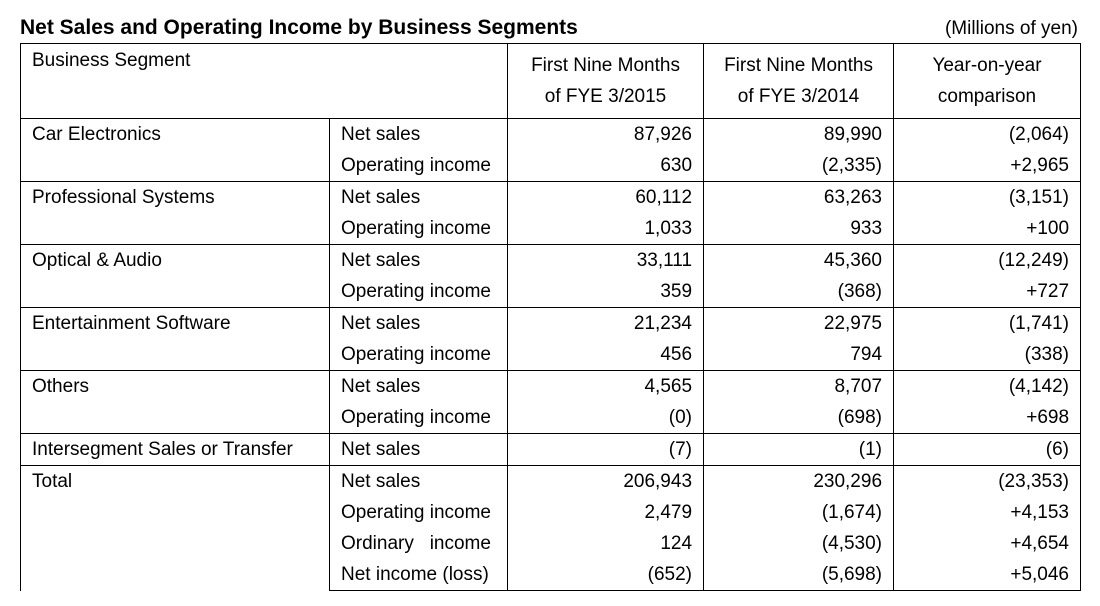 The height and width of the screenshot is (606, 1100). Describe the element at coordinates (799, 229) in the screenshot. I see `value-fye2014: 933` at that location.